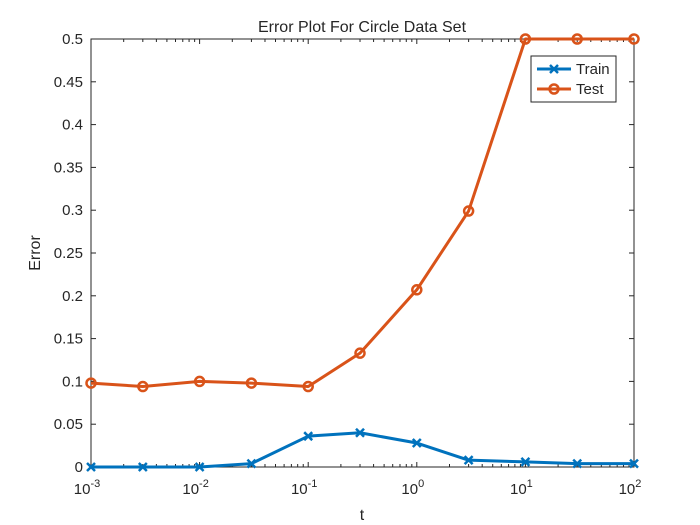 This screenshot has height=525, width=700. I want to click on chart-title: Error Plot For Circle Data Set, so click(362, 27).